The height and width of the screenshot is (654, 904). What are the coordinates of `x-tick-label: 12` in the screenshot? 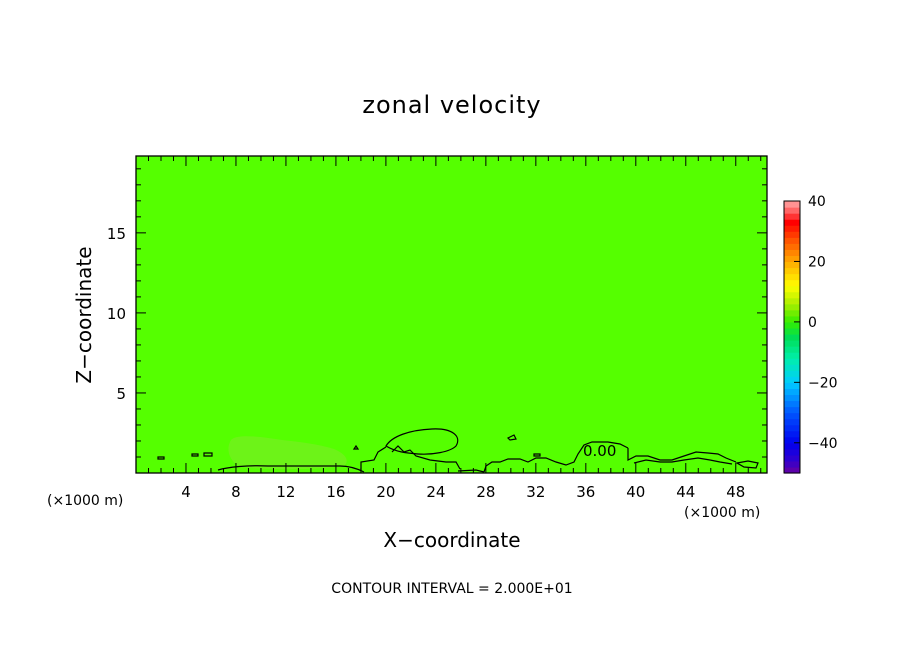 It's located at (285, 492).